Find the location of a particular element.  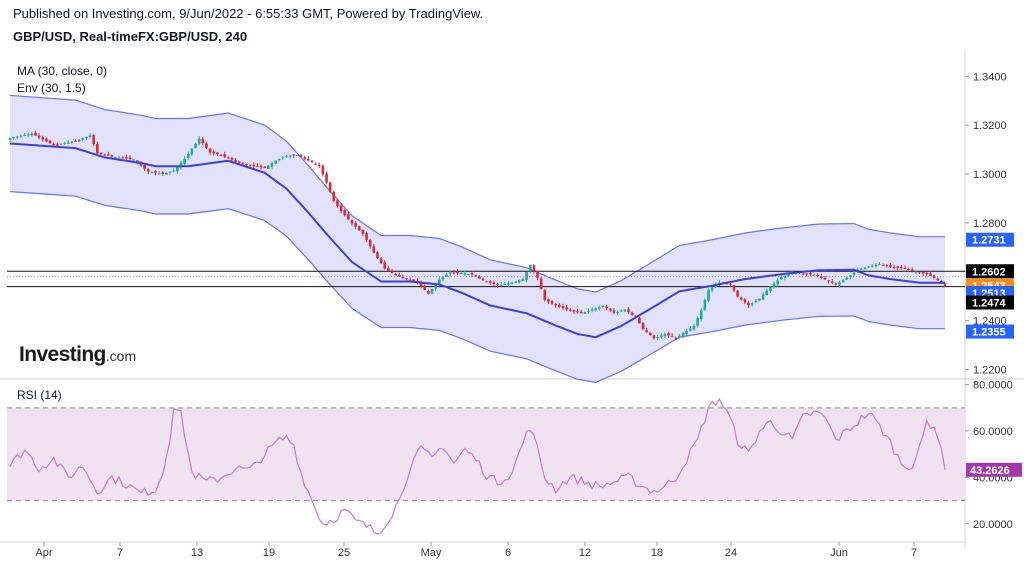

logo-main: Investing is located at coordinates (62, 354).